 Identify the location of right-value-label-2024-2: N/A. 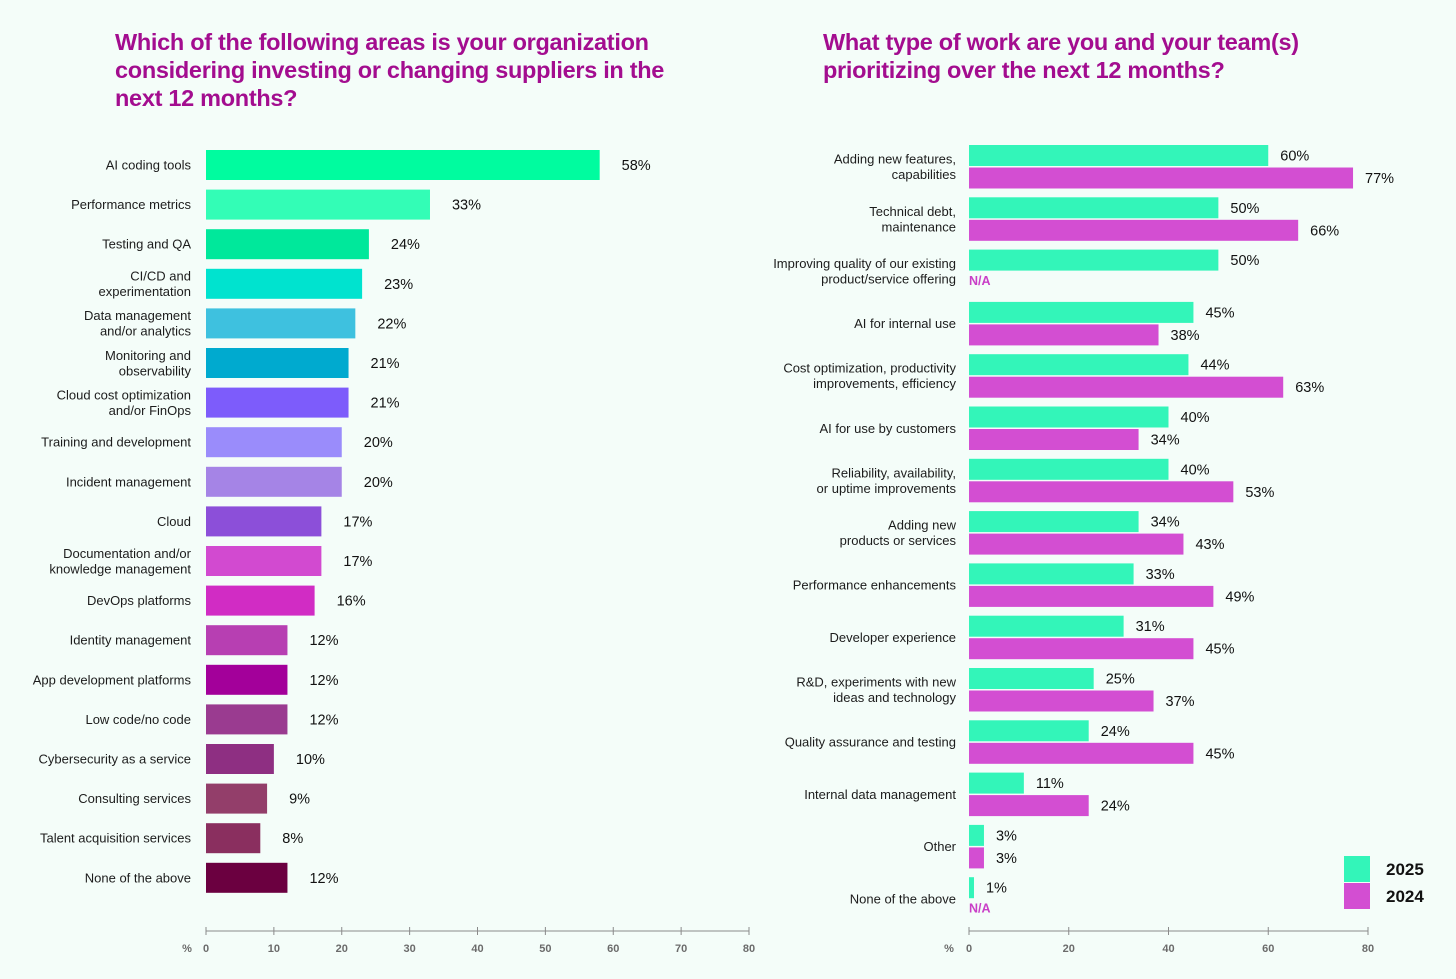
(980, 281).